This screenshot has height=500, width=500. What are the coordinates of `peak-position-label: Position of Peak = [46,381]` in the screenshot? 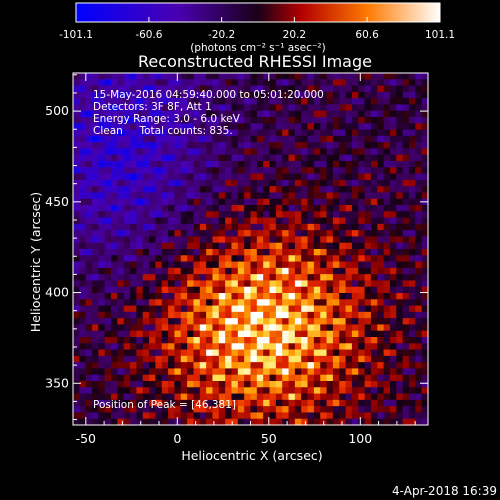 It's located at (164, 405).